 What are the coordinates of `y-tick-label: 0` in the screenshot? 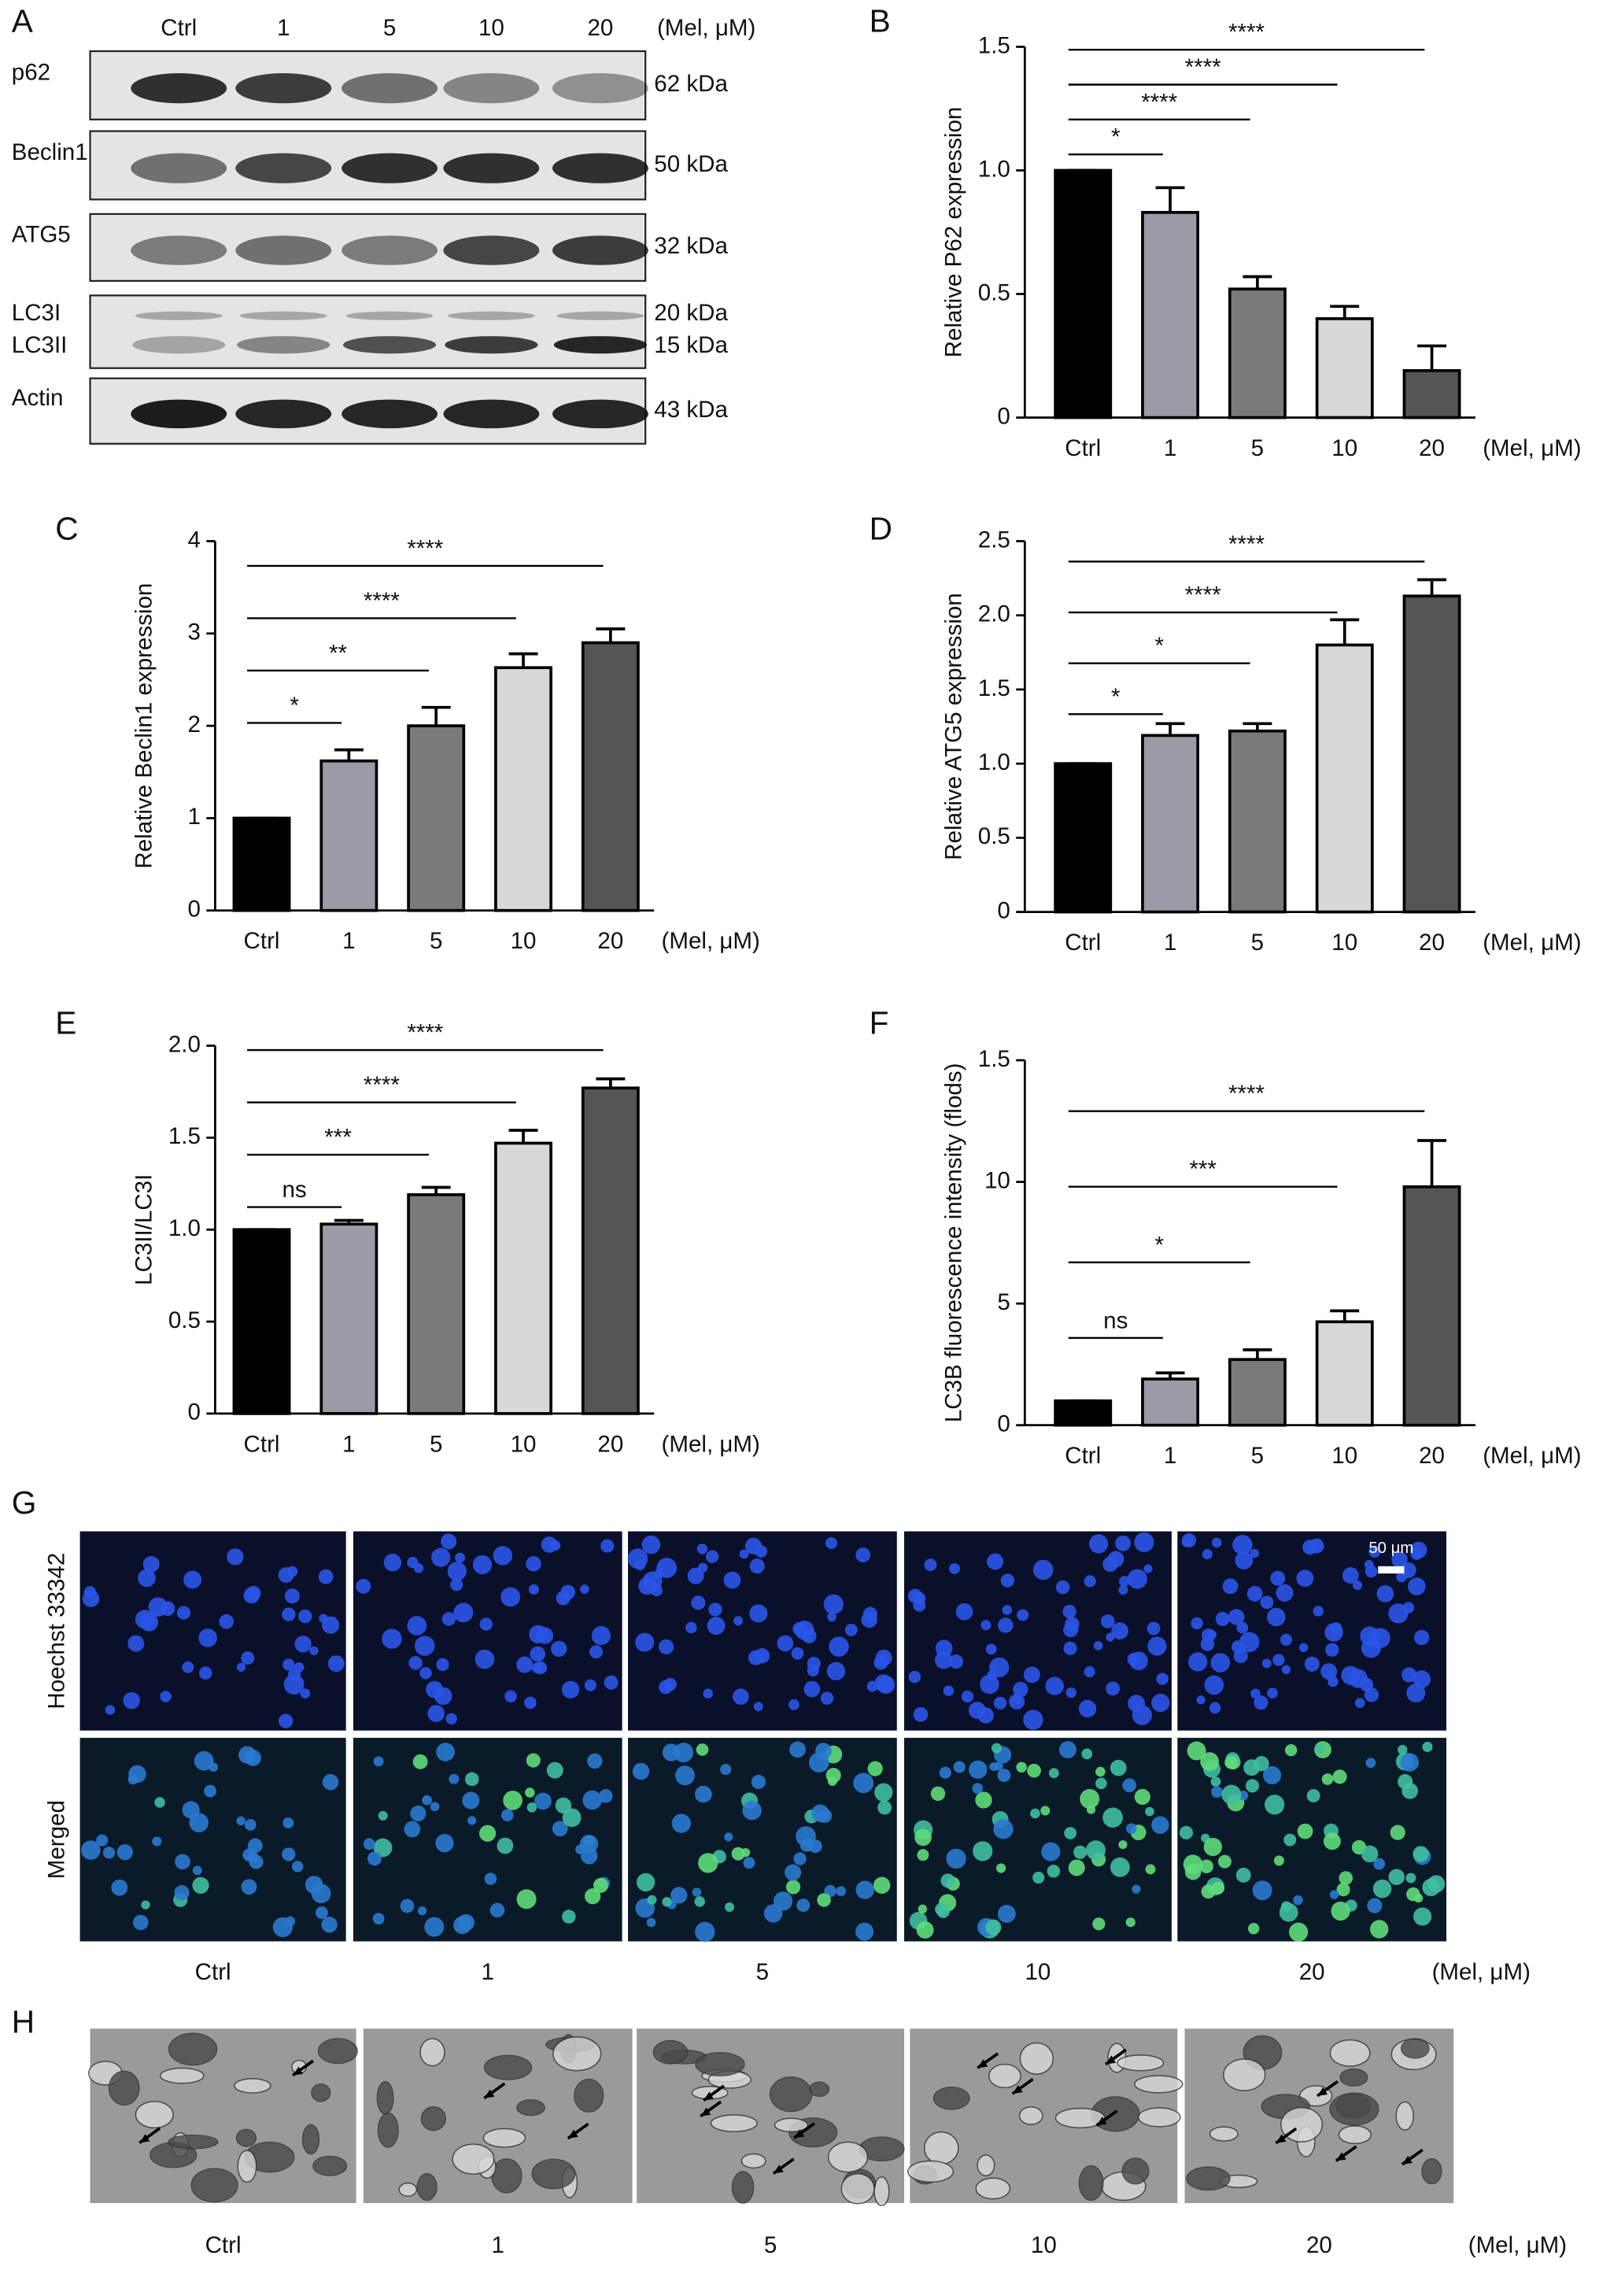 It's located at (1004, 1423).